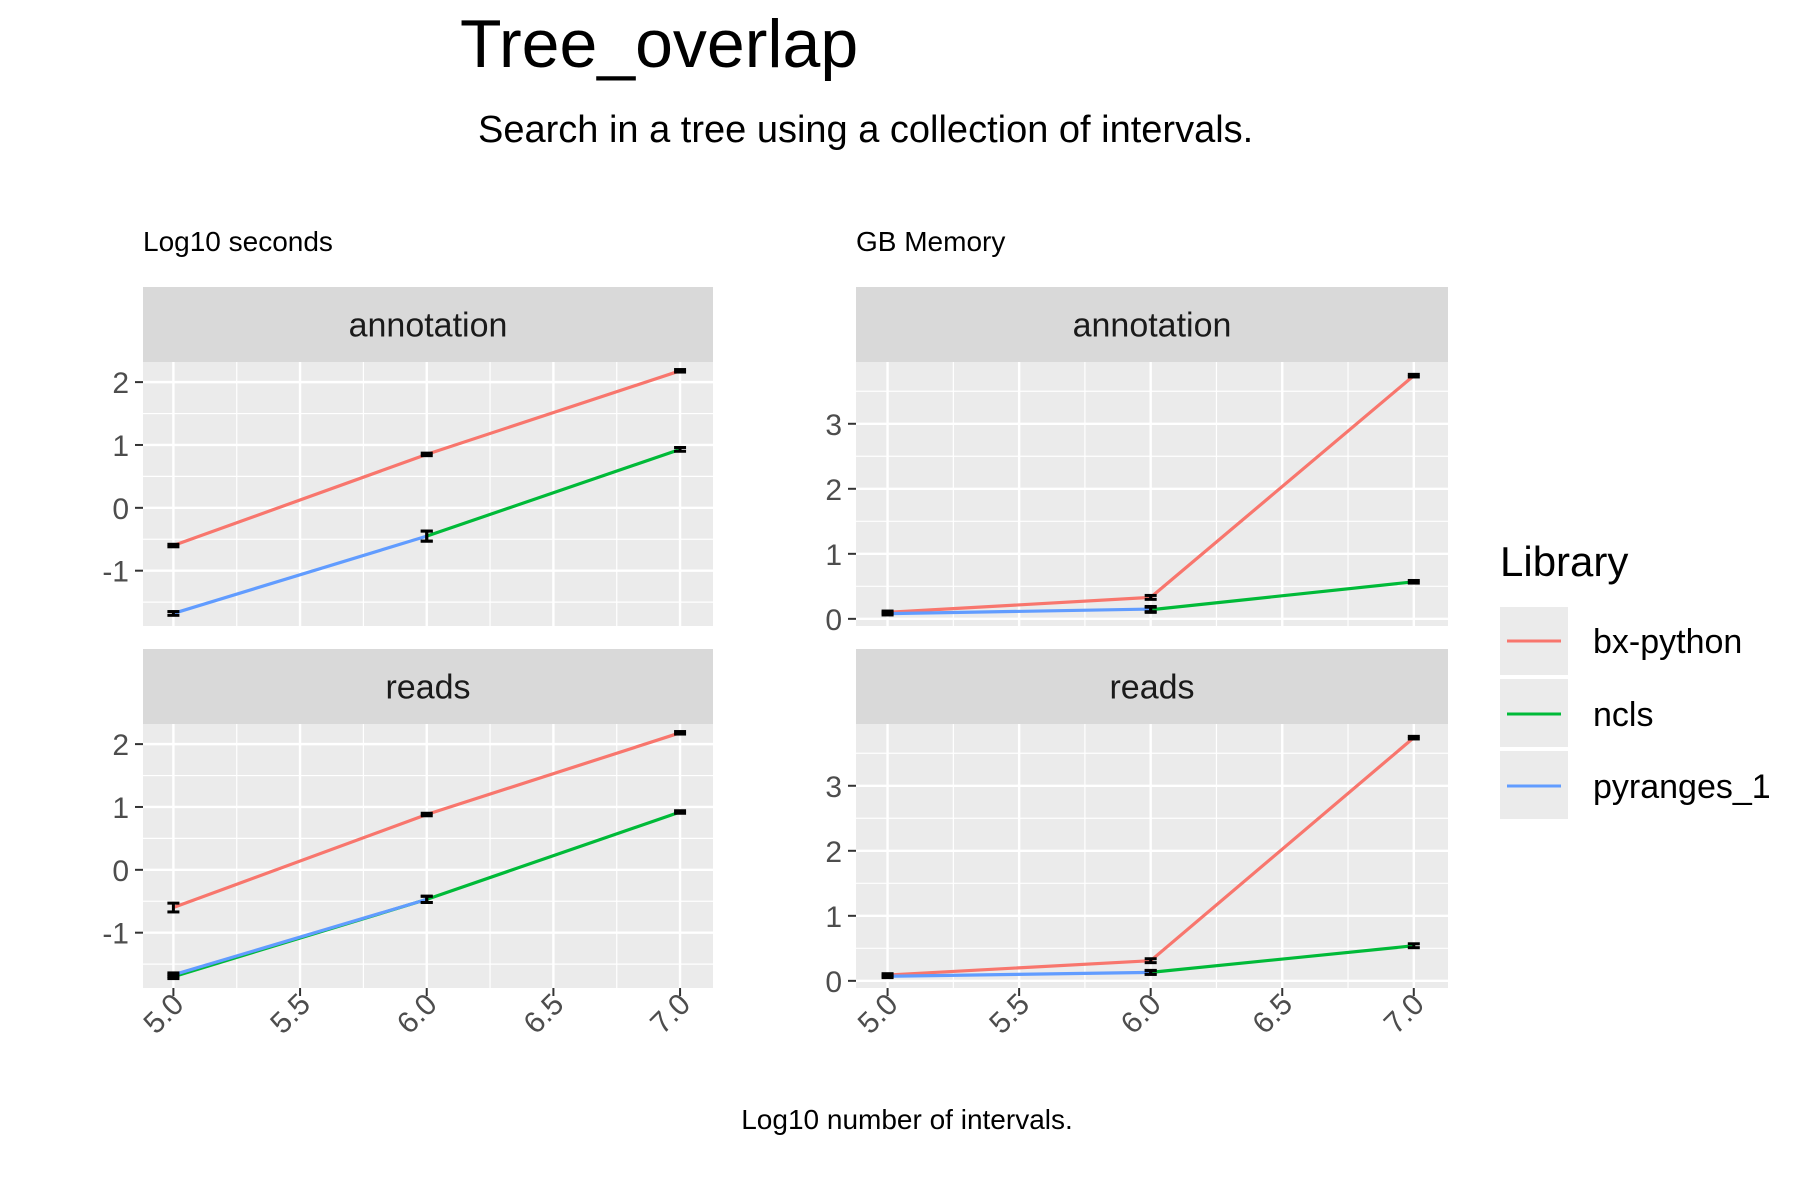  What do you see at coordinates (1682, 787) in the screenshot?
I see `legend-label-pyranges_1: pyranges_1` at bounding box center [1682, 787].